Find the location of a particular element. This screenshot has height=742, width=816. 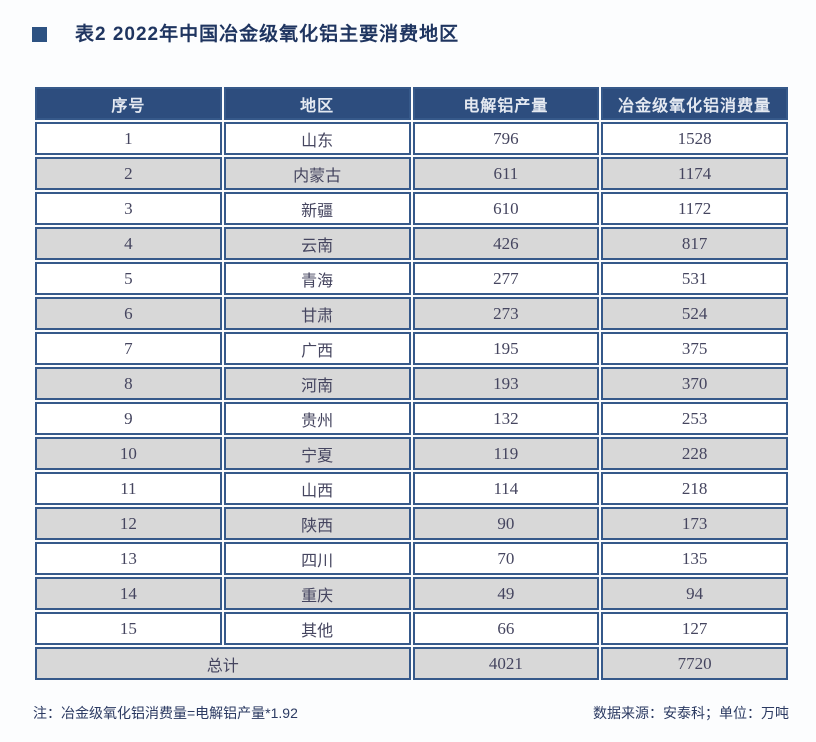

column-header: 序号 is located at coordinates (128, 103).